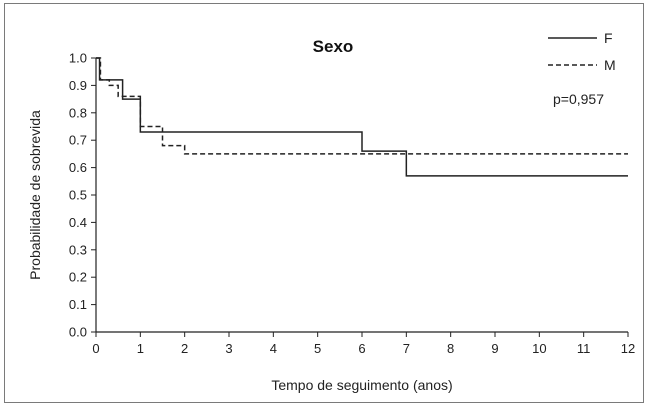 The width and height of the screenshot is (653, 409). Describe the element at coordinates (273, 348) in the screenshot. I see `x-tick-label: 4` at that location.